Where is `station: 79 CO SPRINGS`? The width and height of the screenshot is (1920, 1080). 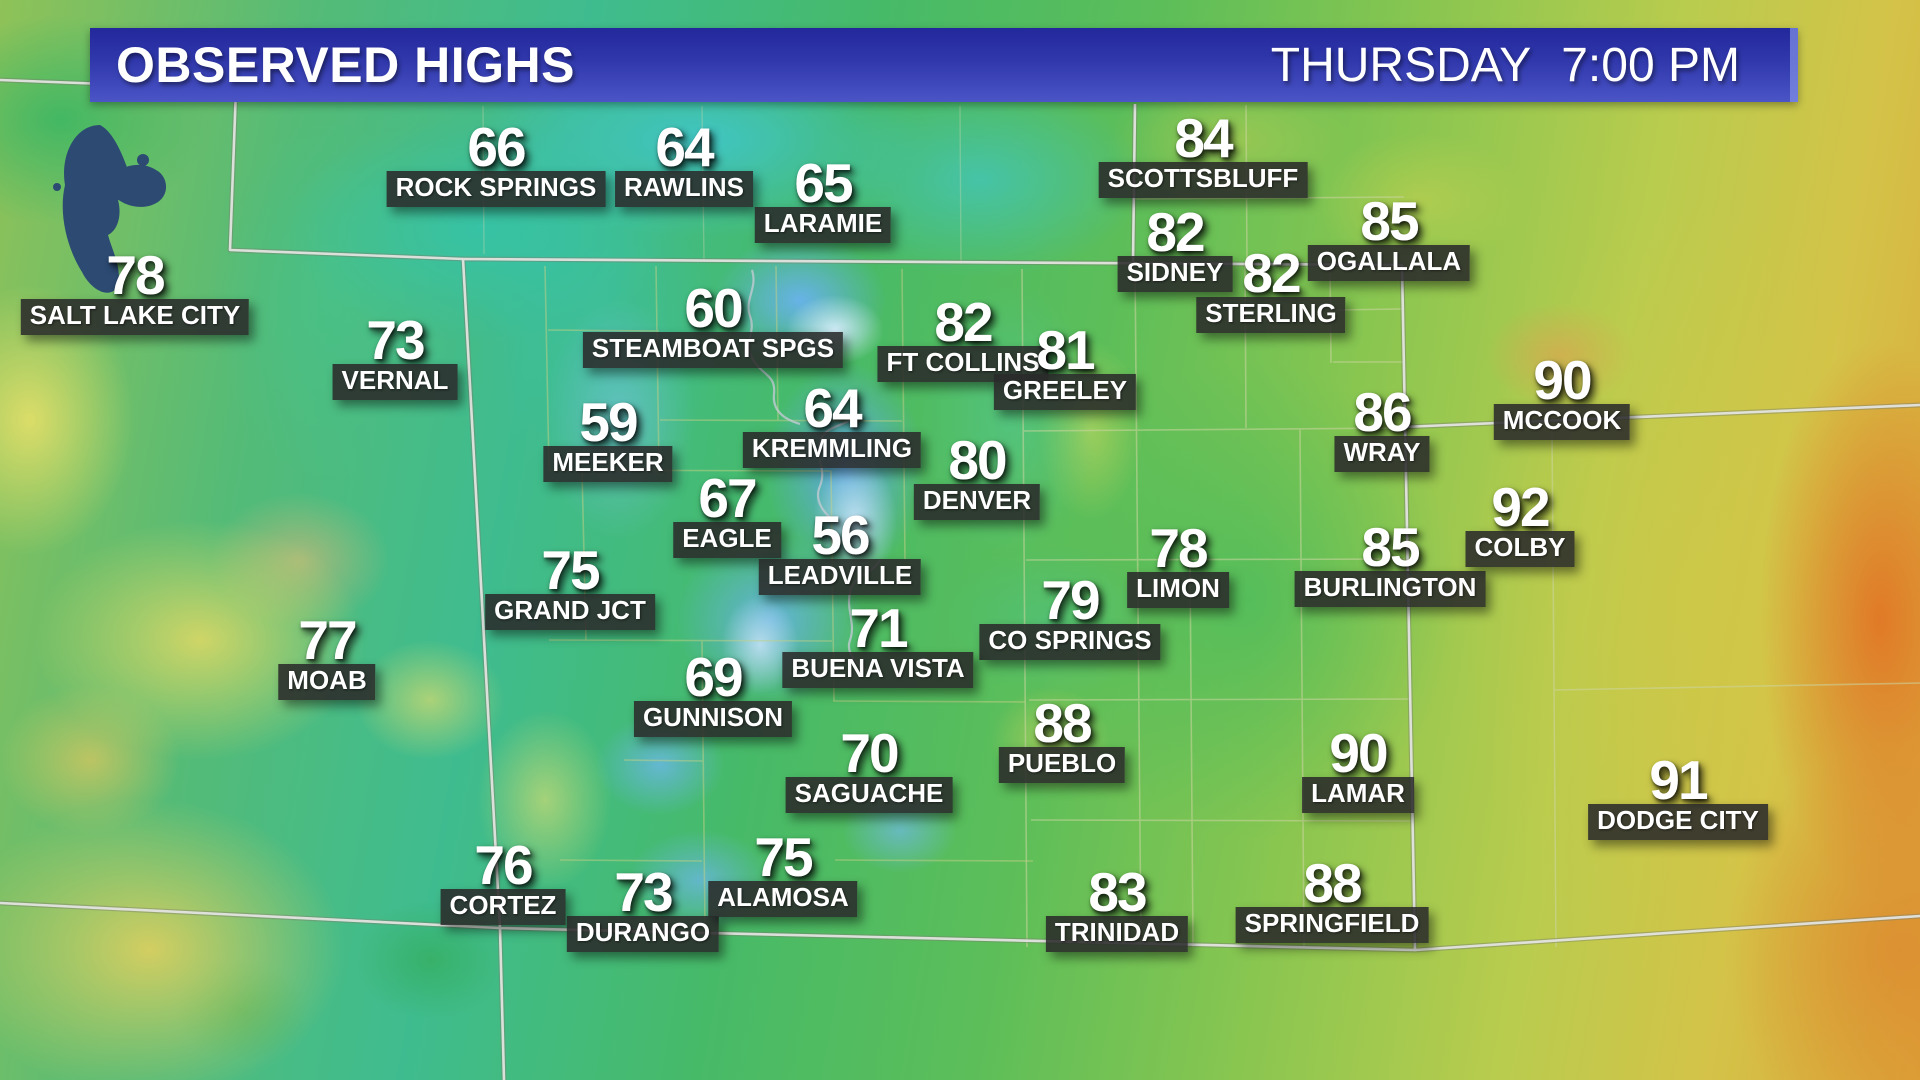 station: 79 CO SPRINGS is located at coordinates (1070, 615).